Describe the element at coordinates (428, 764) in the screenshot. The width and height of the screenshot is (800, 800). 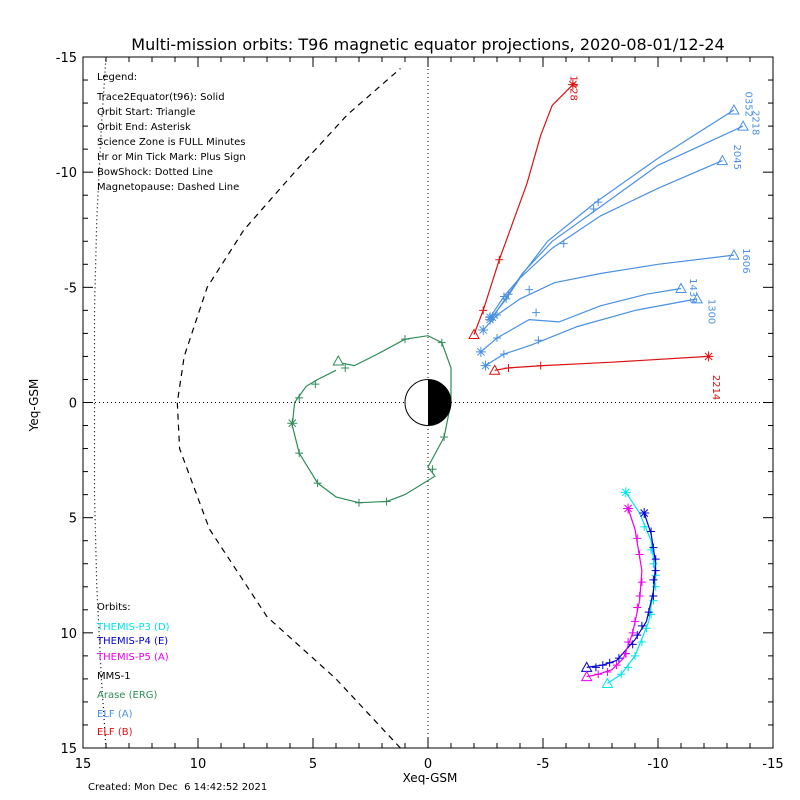
I see `x-tick-label: 0` at that location.